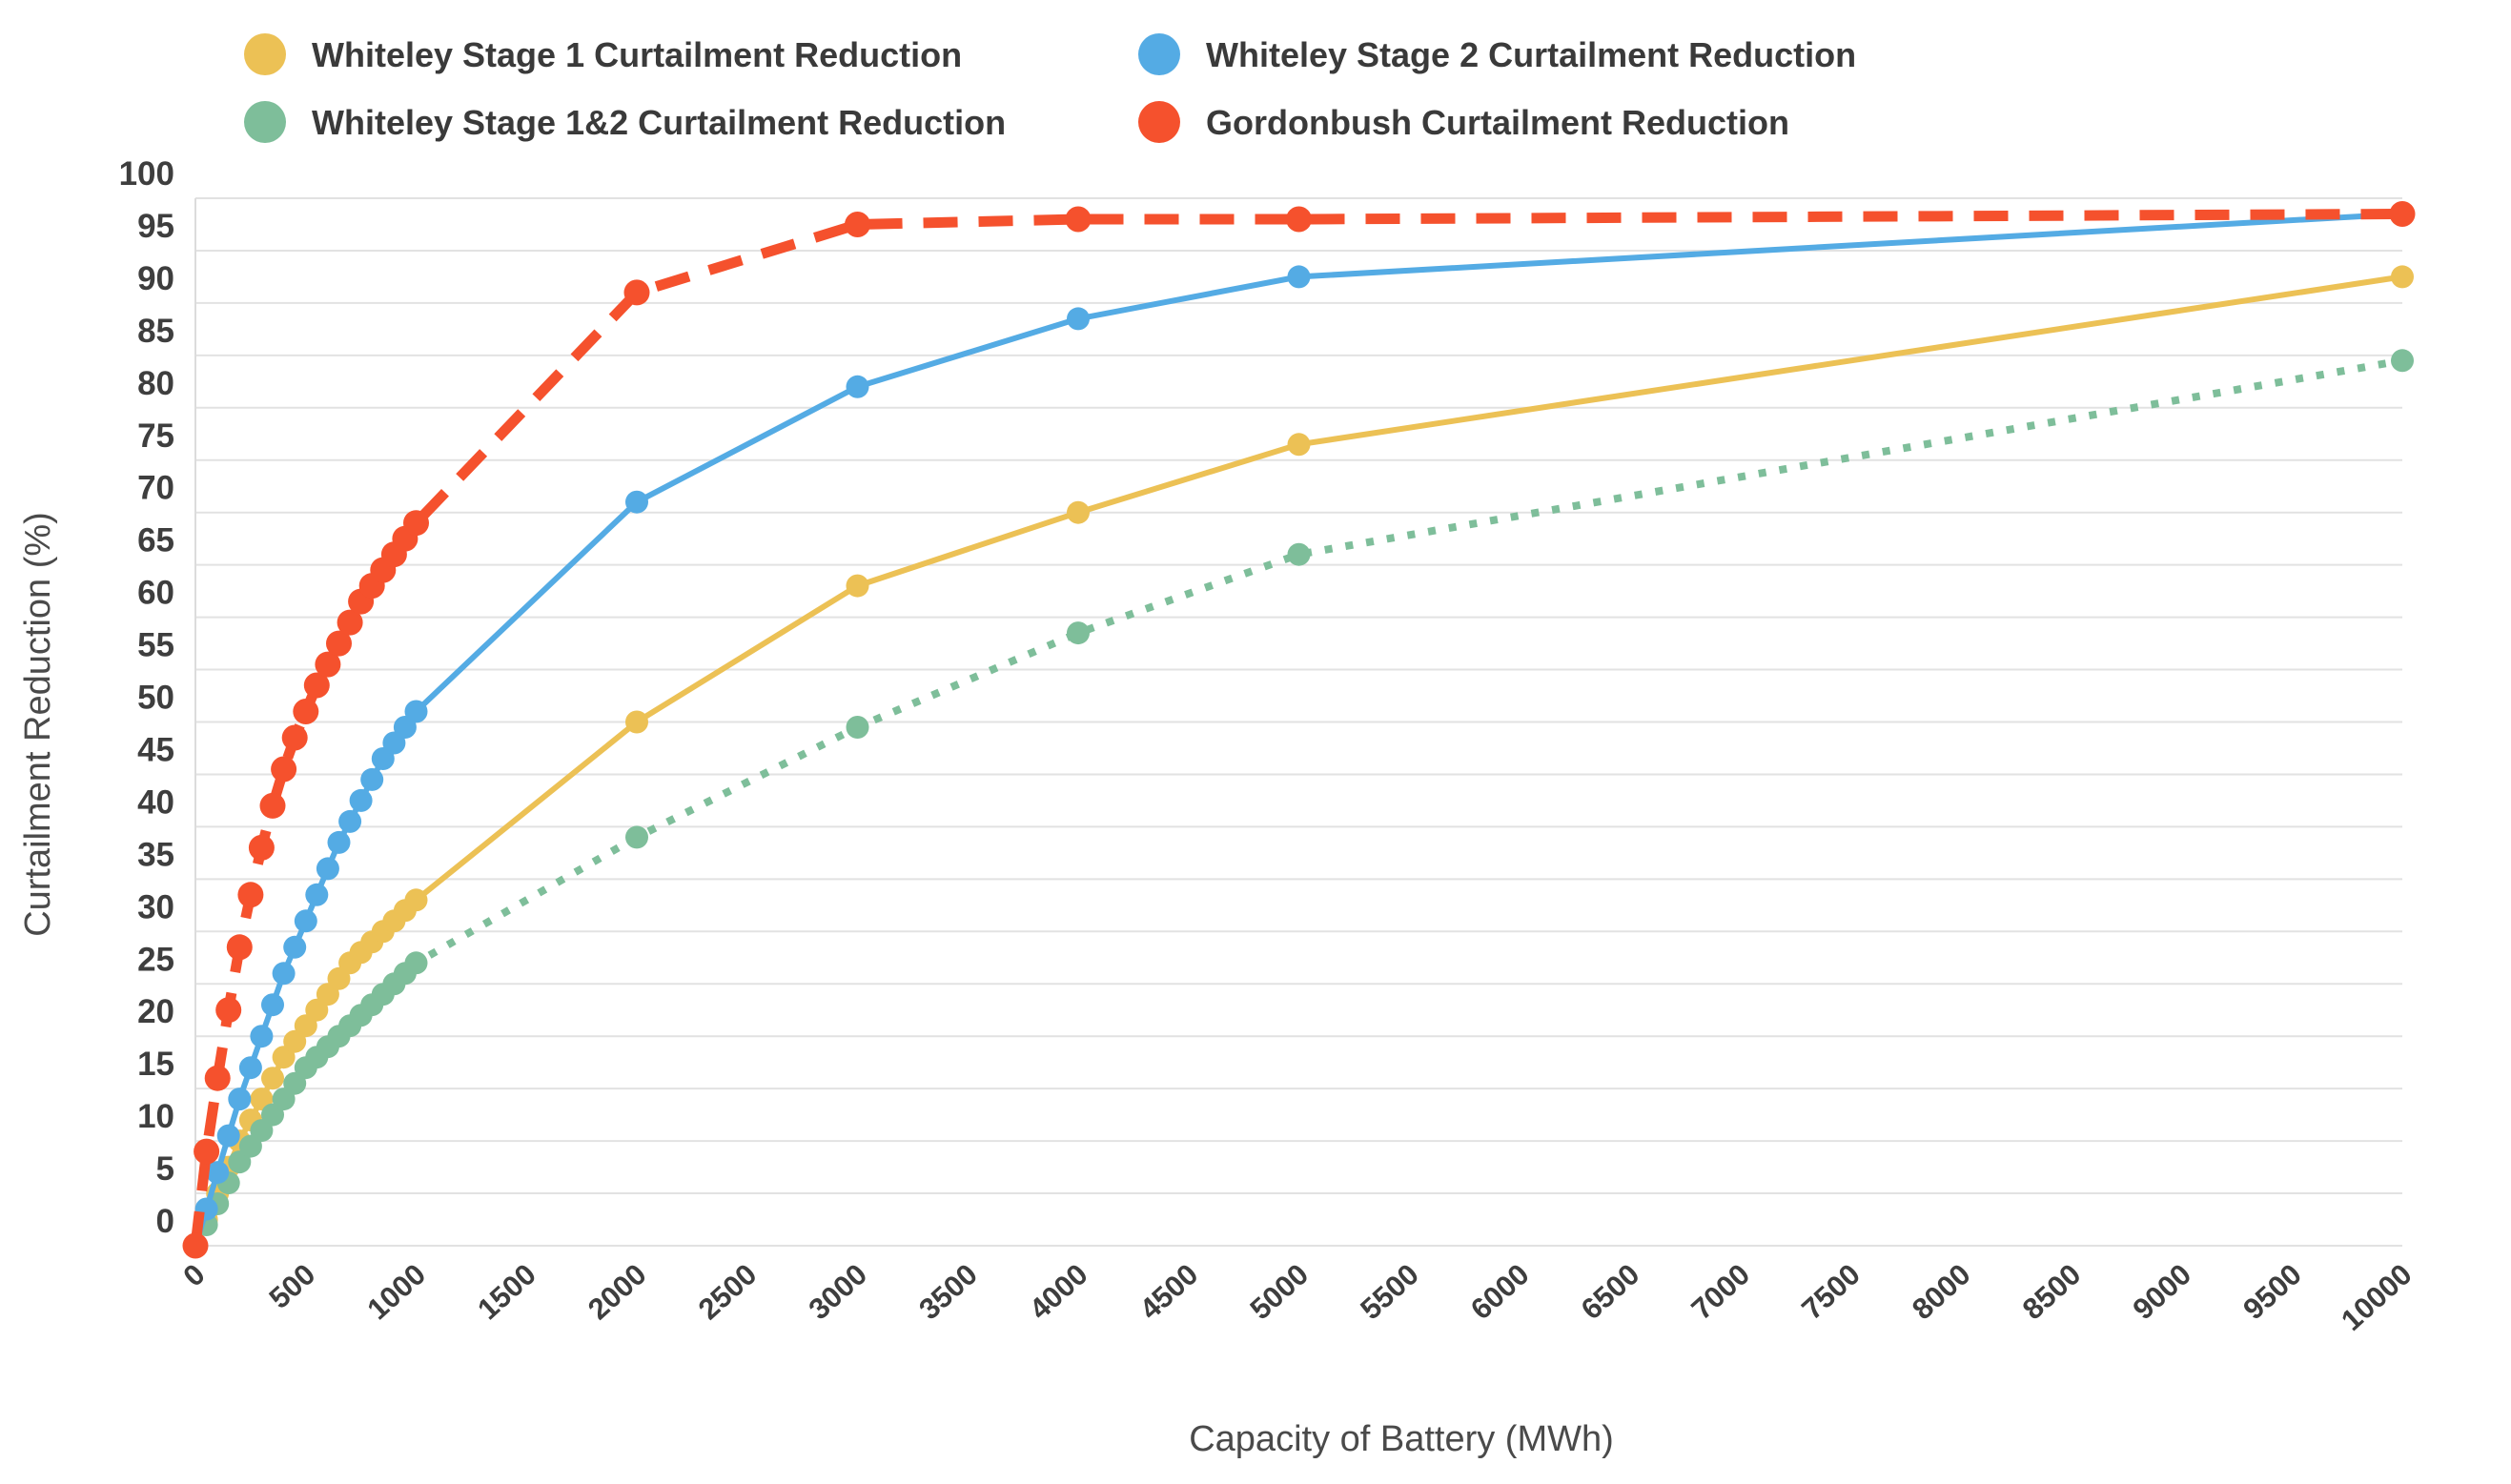 The width and height of the screenshot is (2511, 1484). Describe the element at coordinates (2376, 1297) in the screenshot. I see `x-tick-label: 10000` at that location.